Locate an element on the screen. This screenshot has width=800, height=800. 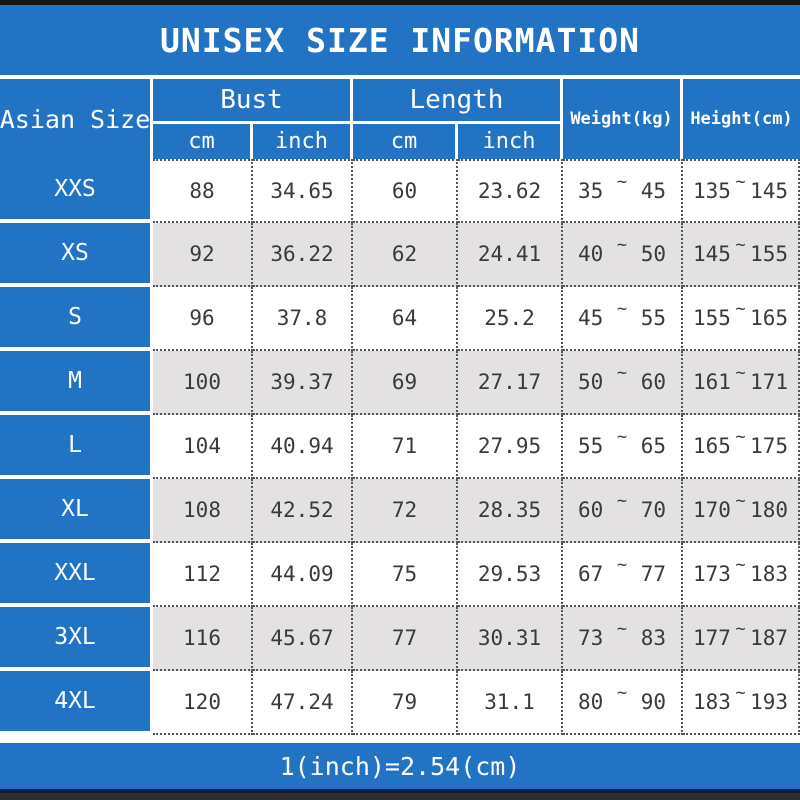
weight-min: 35 is located at coordinates (591, 191).